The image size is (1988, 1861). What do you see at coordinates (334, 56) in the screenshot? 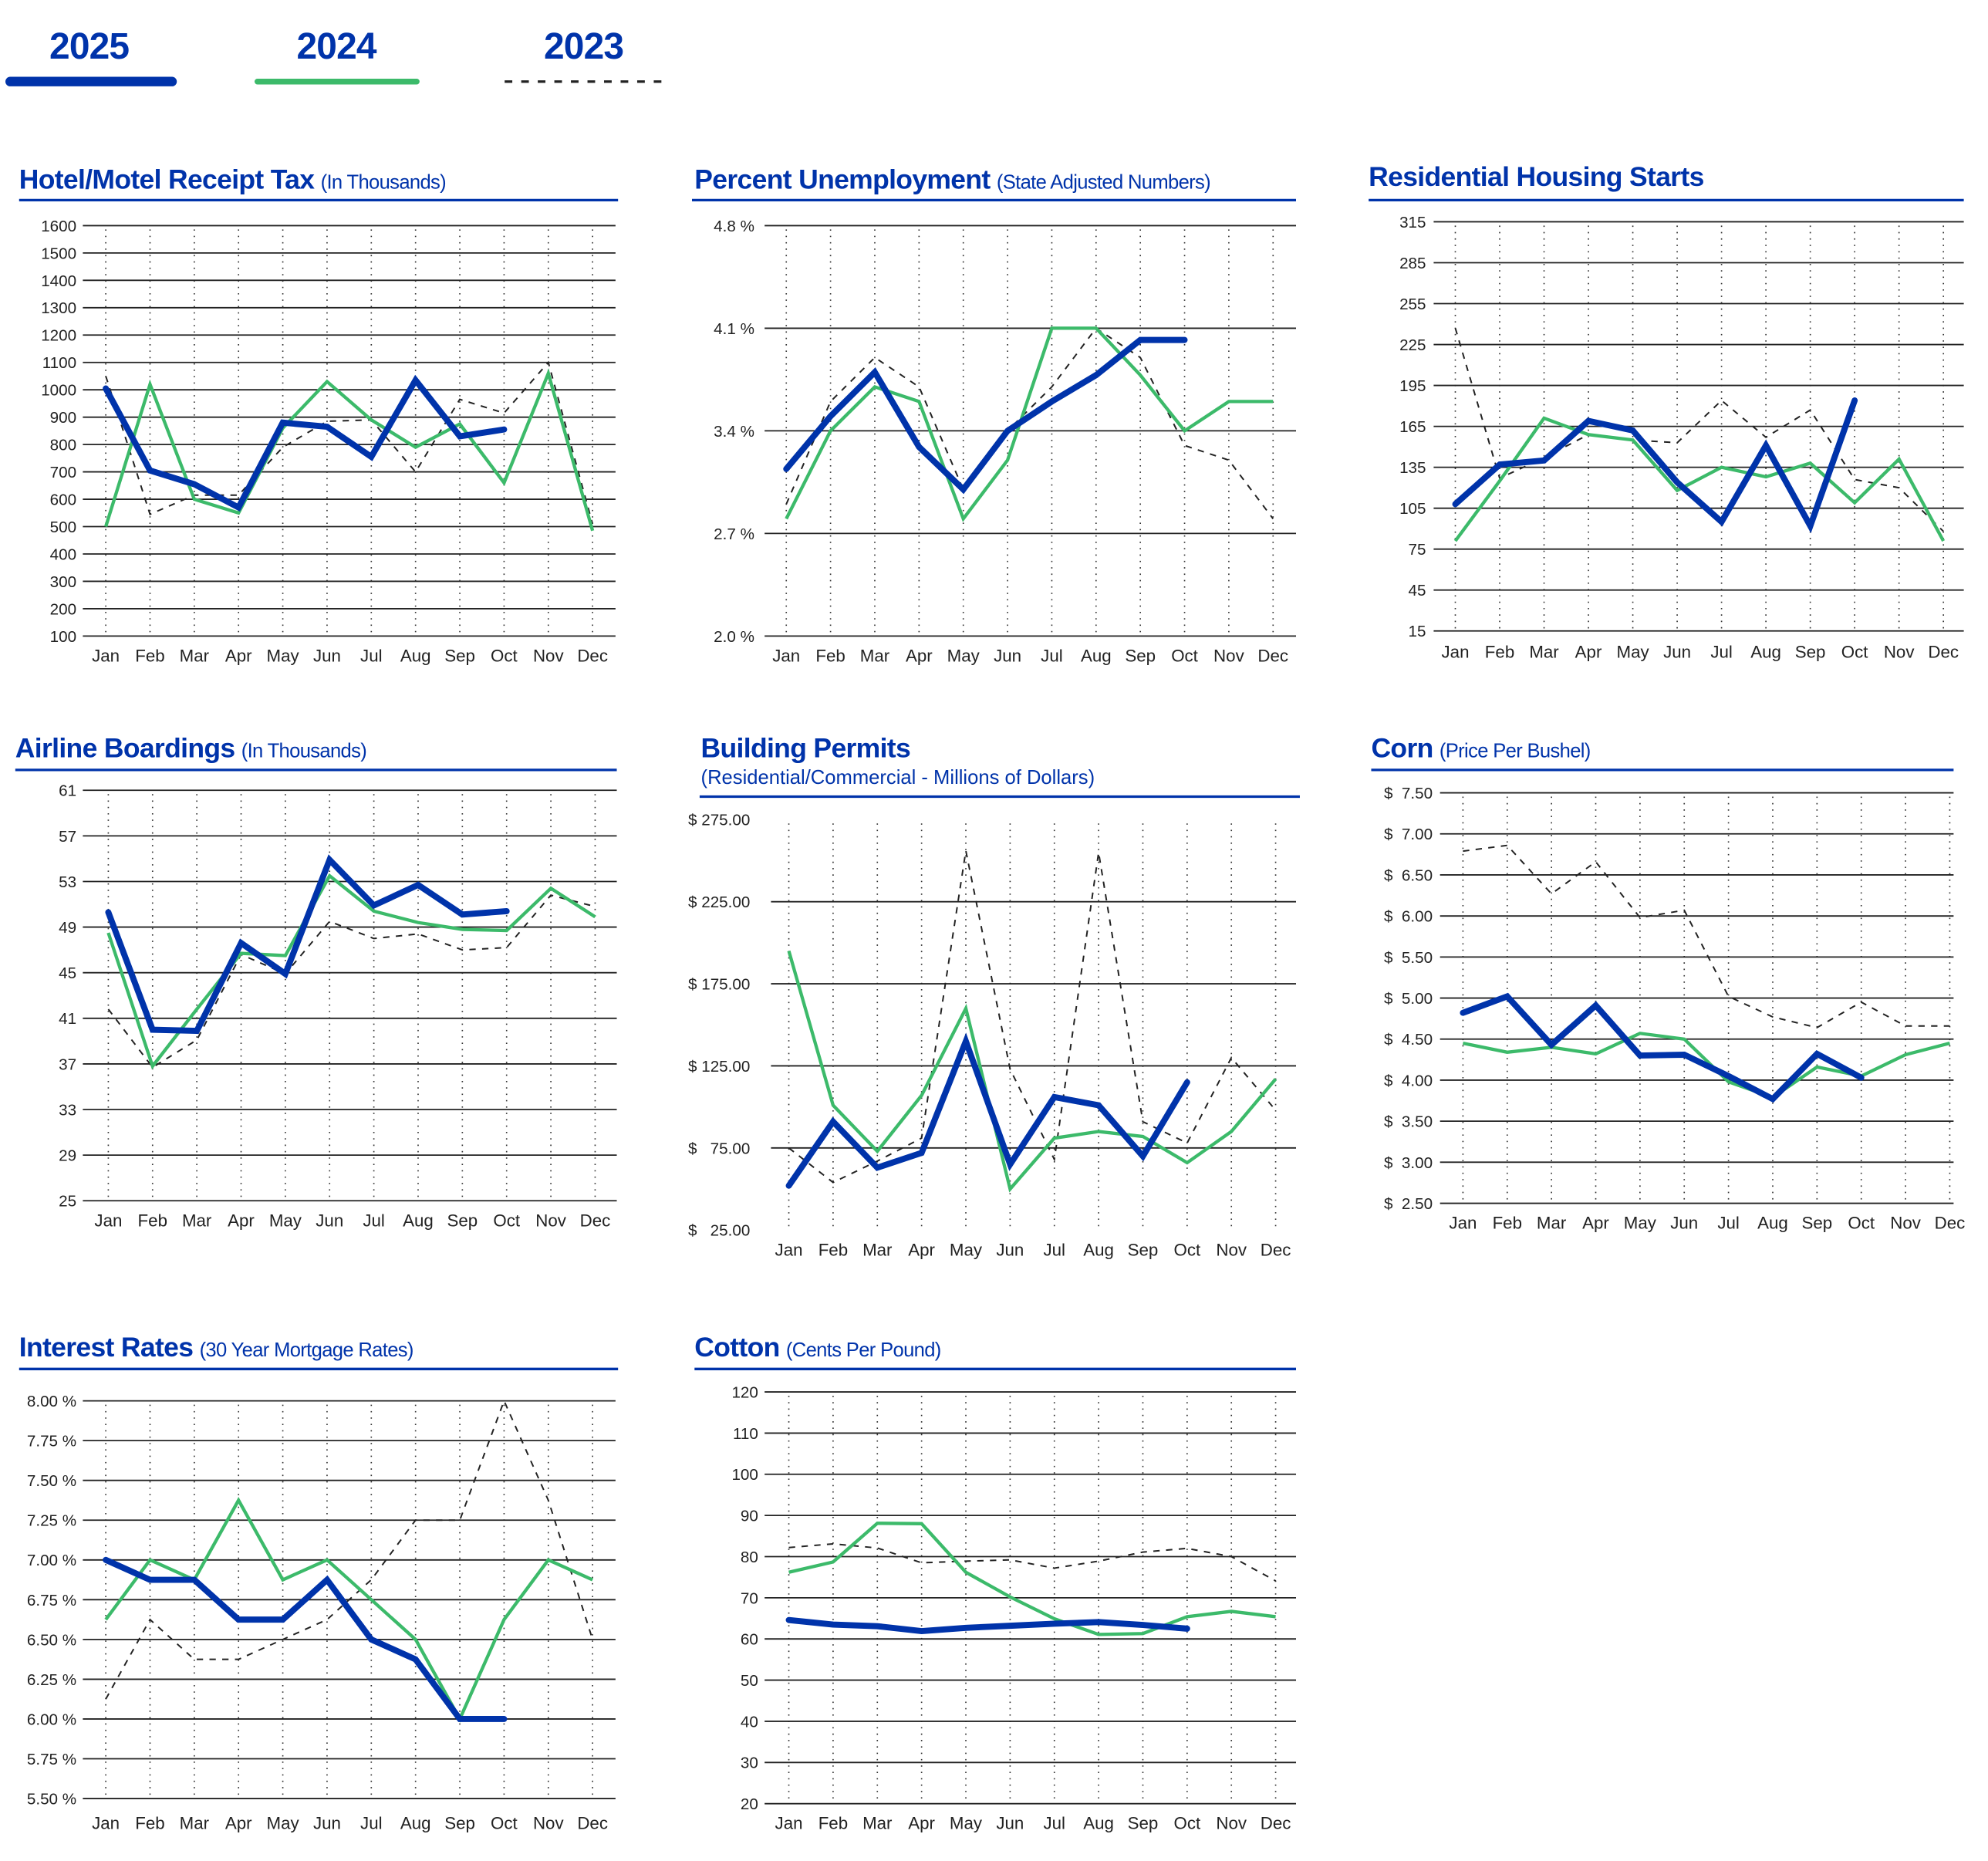
I see `legend: 2025 2024 2023` at bounding box center [334, 56].